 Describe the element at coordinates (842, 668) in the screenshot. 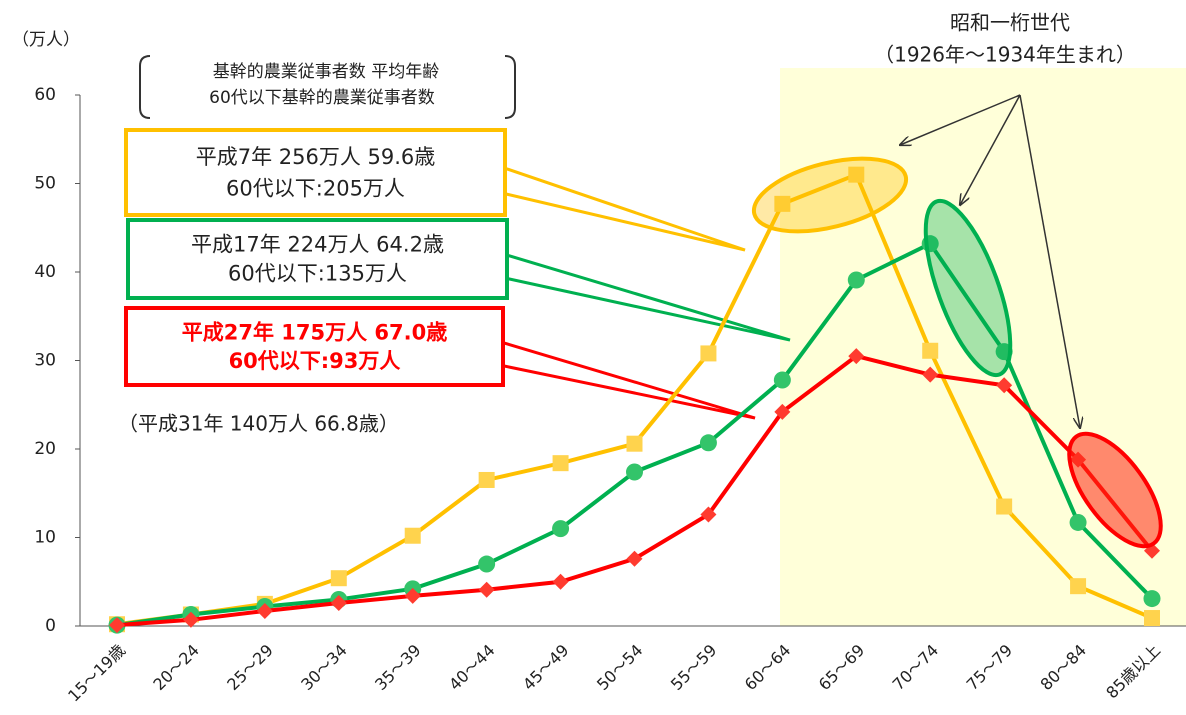

I see `x-tick-label: 65～69` at that location.